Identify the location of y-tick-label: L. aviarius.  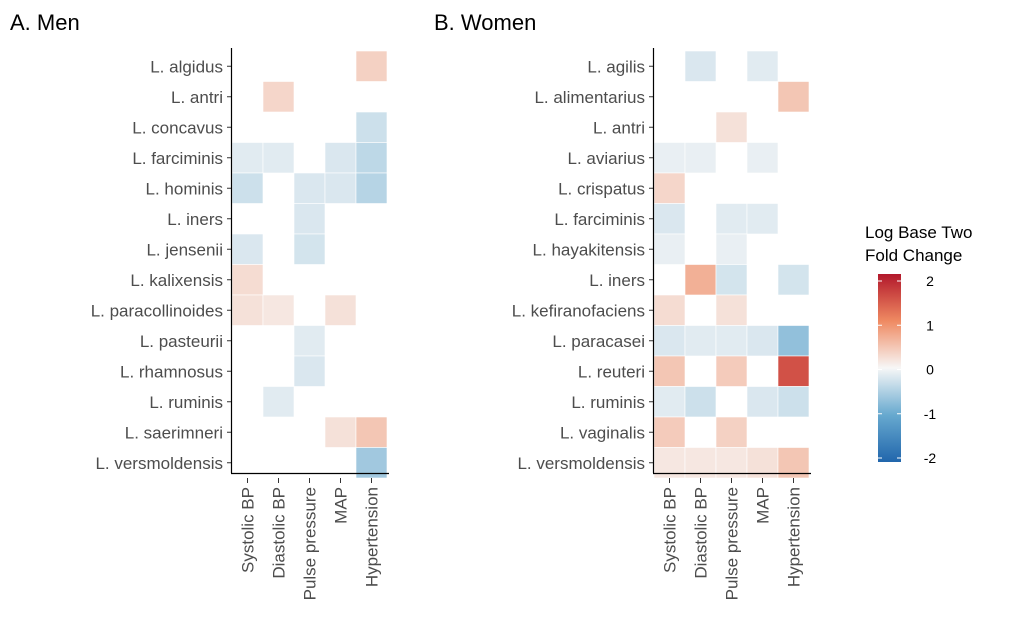
(606, 158).